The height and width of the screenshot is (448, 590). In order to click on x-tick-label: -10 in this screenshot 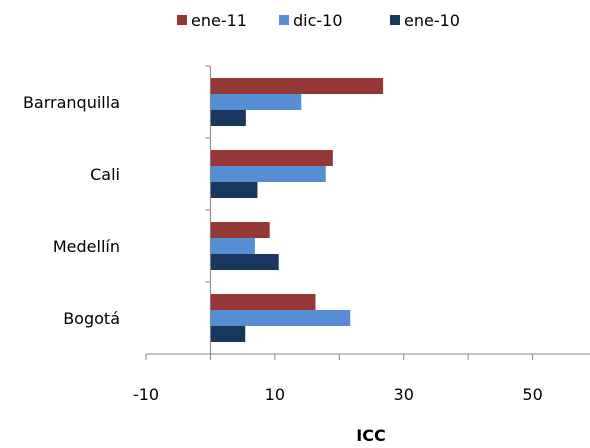, I will do `click(146, 394)`.